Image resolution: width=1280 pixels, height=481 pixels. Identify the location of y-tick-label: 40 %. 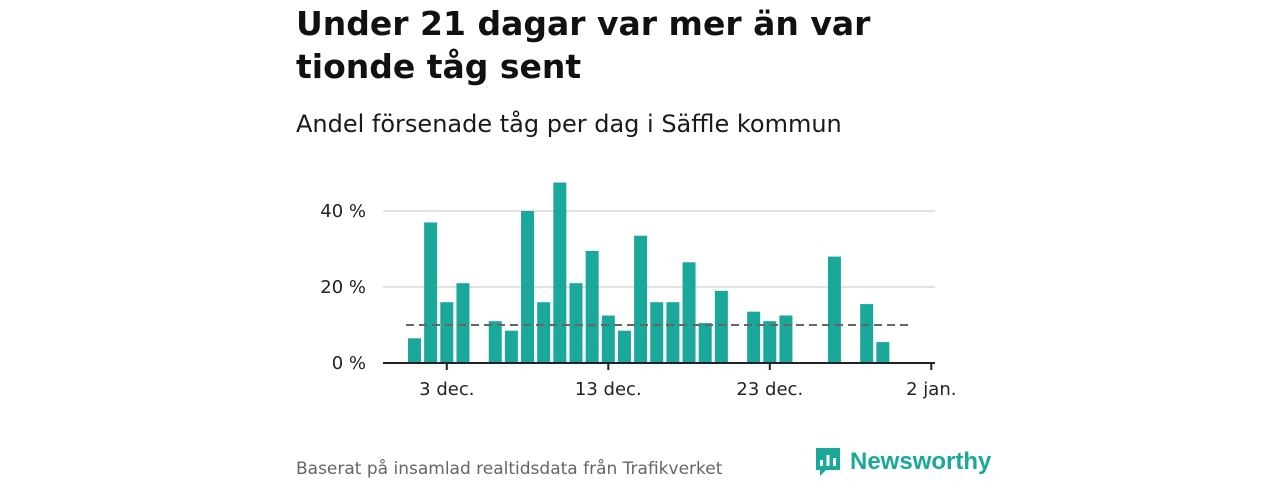
(343, 211).